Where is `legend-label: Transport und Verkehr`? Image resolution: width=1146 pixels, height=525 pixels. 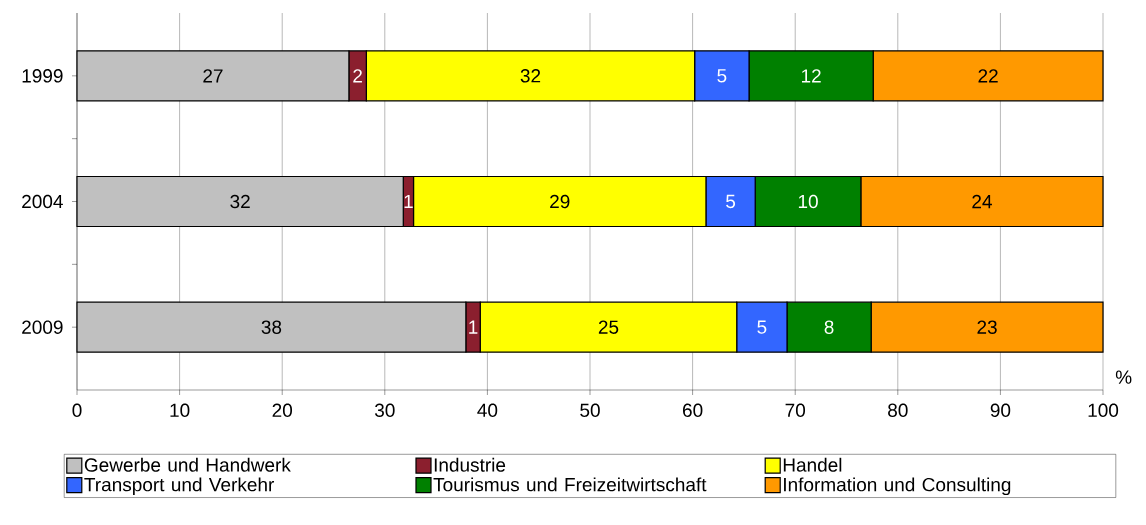
legend-label: Transport und Verkehr is located at coordinates (179, 486).